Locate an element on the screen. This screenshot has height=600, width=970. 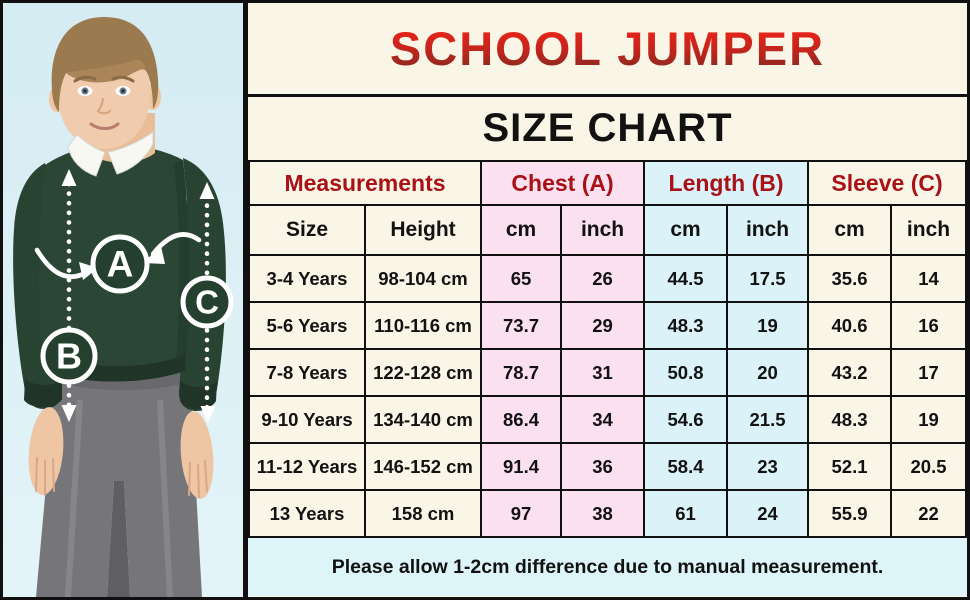
cell-chest-cm: 91.4 is located at coordinates (521, 466).